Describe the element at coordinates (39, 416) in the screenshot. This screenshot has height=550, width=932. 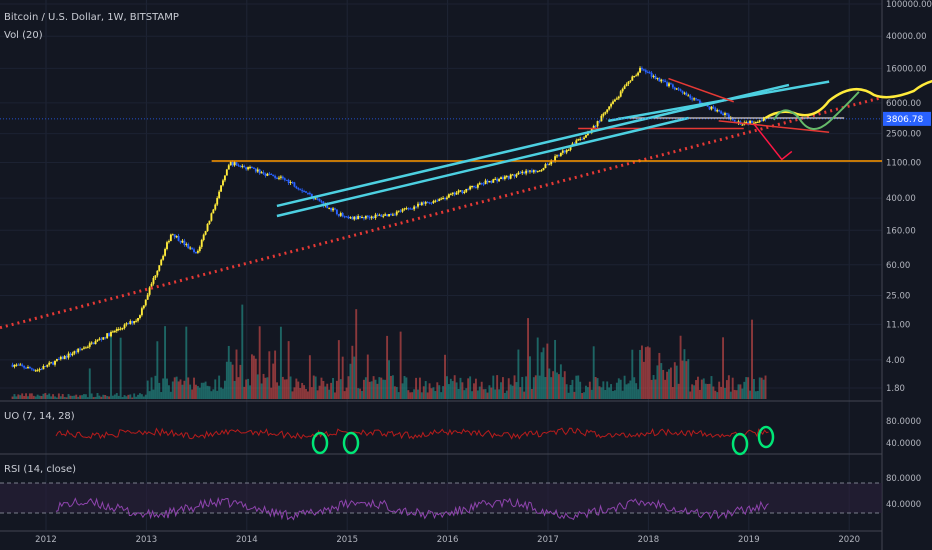
I see `uo-label: UO (7, 14, 28)` at that location.